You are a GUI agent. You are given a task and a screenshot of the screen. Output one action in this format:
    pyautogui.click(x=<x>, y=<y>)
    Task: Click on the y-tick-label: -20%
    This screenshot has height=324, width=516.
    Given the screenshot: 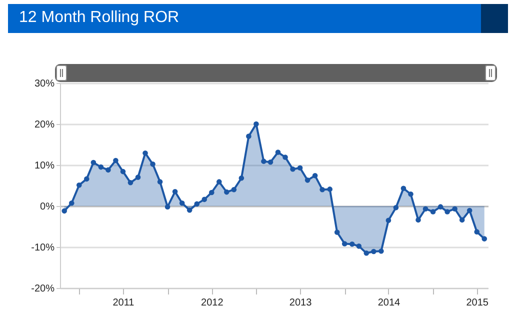 What is the action you would take?
    pyautogui.click(x=43, y=289)
    